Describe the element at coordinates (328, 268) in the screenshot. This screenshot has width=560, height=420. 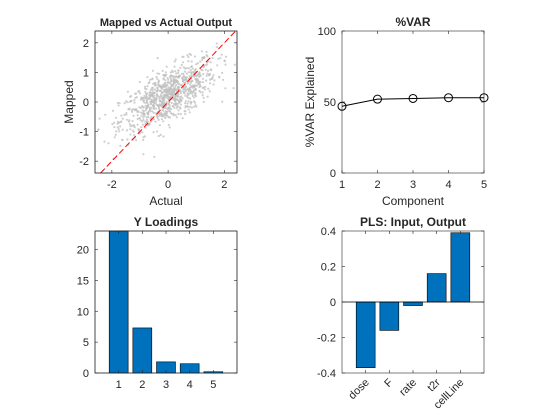
I see `y-tick-label: 0.2` at that location.